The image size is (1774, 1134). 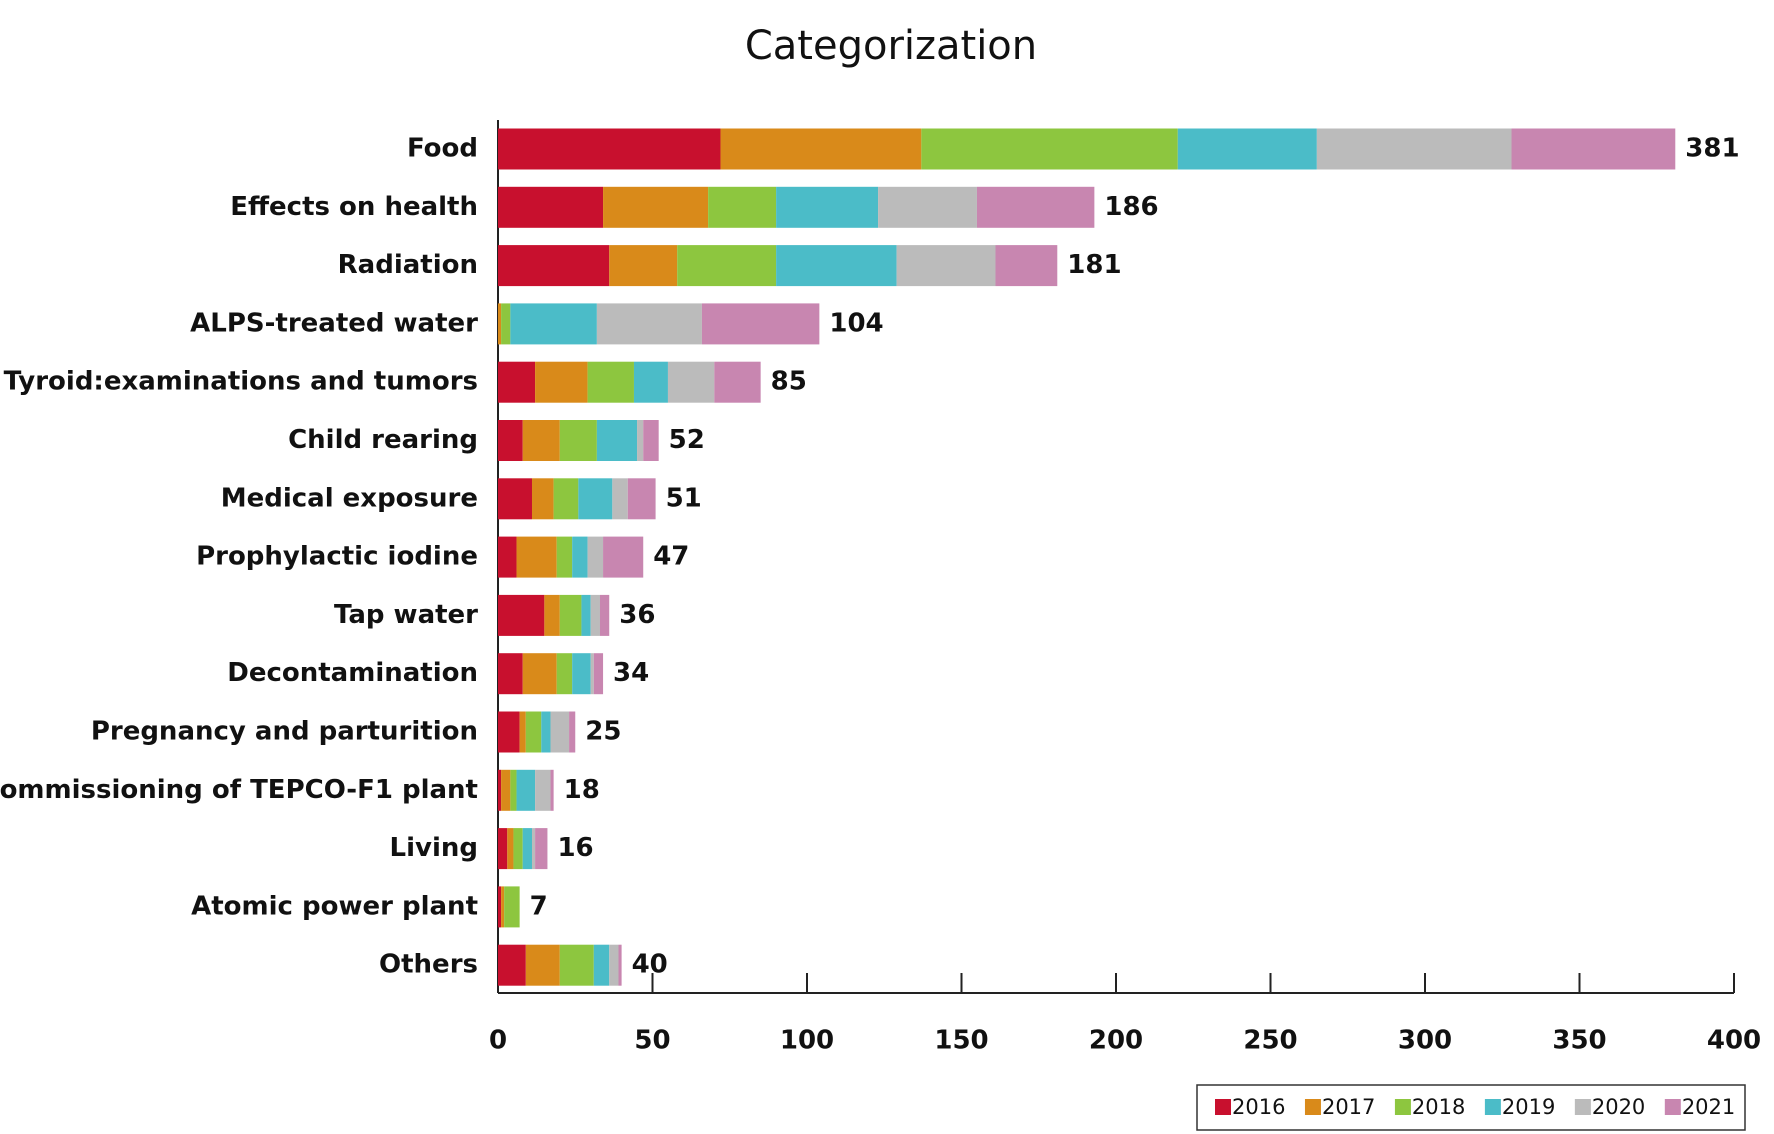 What do you see at coordinates (1579, 1041) in the screenshot?
I see `x-tick-label: 350` at bounding box center [1579, 1041].